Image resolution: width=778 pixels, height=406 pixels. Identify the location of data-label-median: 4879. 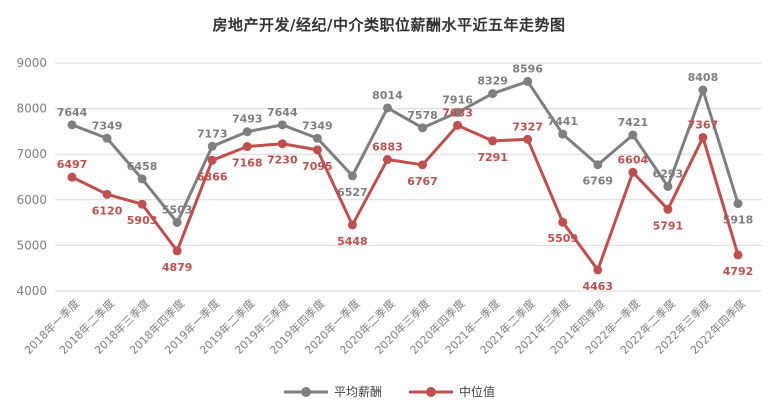
(177, 267).